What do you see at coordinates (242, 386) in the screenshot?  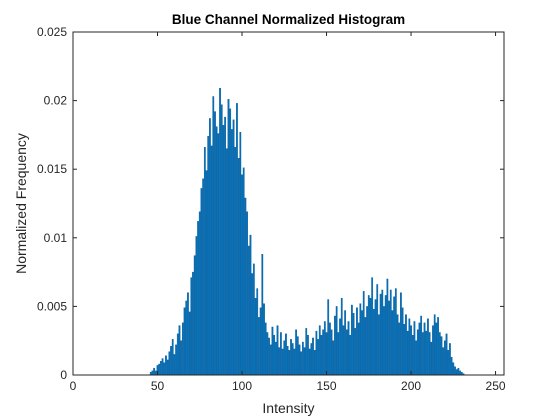 I see `x-tick-label: 100` at bounding box center [242, 386].